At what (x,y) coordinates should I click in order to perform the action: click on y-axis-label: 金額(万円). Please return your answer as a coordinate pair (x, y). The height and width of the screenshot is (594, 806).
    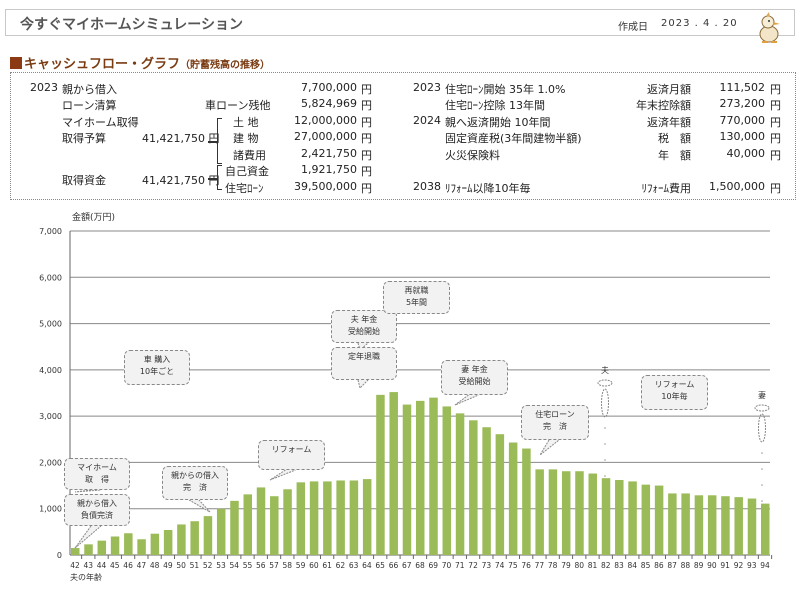
    Looking at the image, I should click on (93, 217).